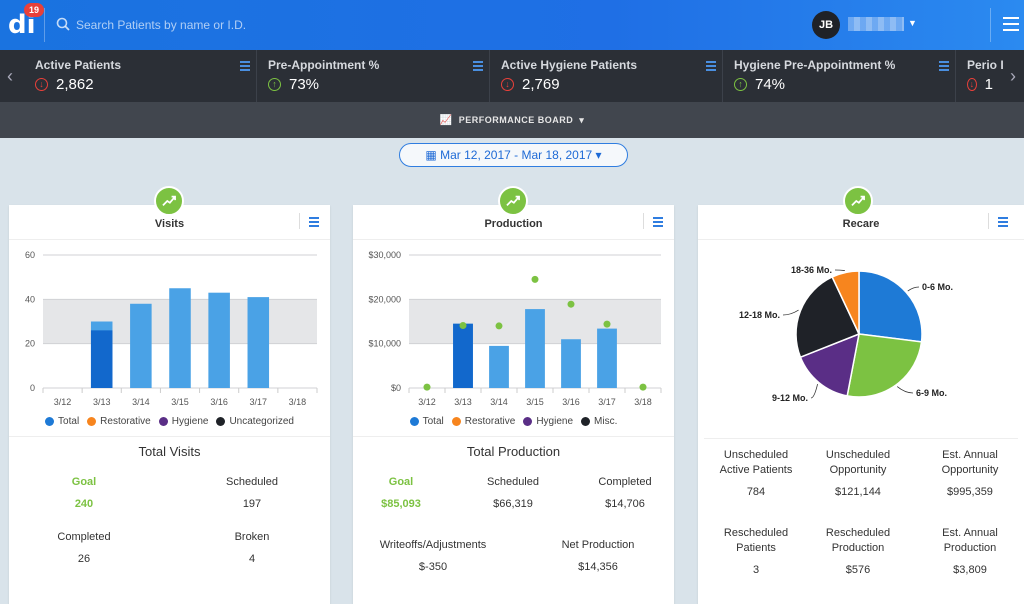 Image resolution: width=1024 pixels, height=604 pixels. What do you see at coordinates (384, 299) in the screenshot?
I see `y-tick-label: $20,000` at bounding box center [384, 299].